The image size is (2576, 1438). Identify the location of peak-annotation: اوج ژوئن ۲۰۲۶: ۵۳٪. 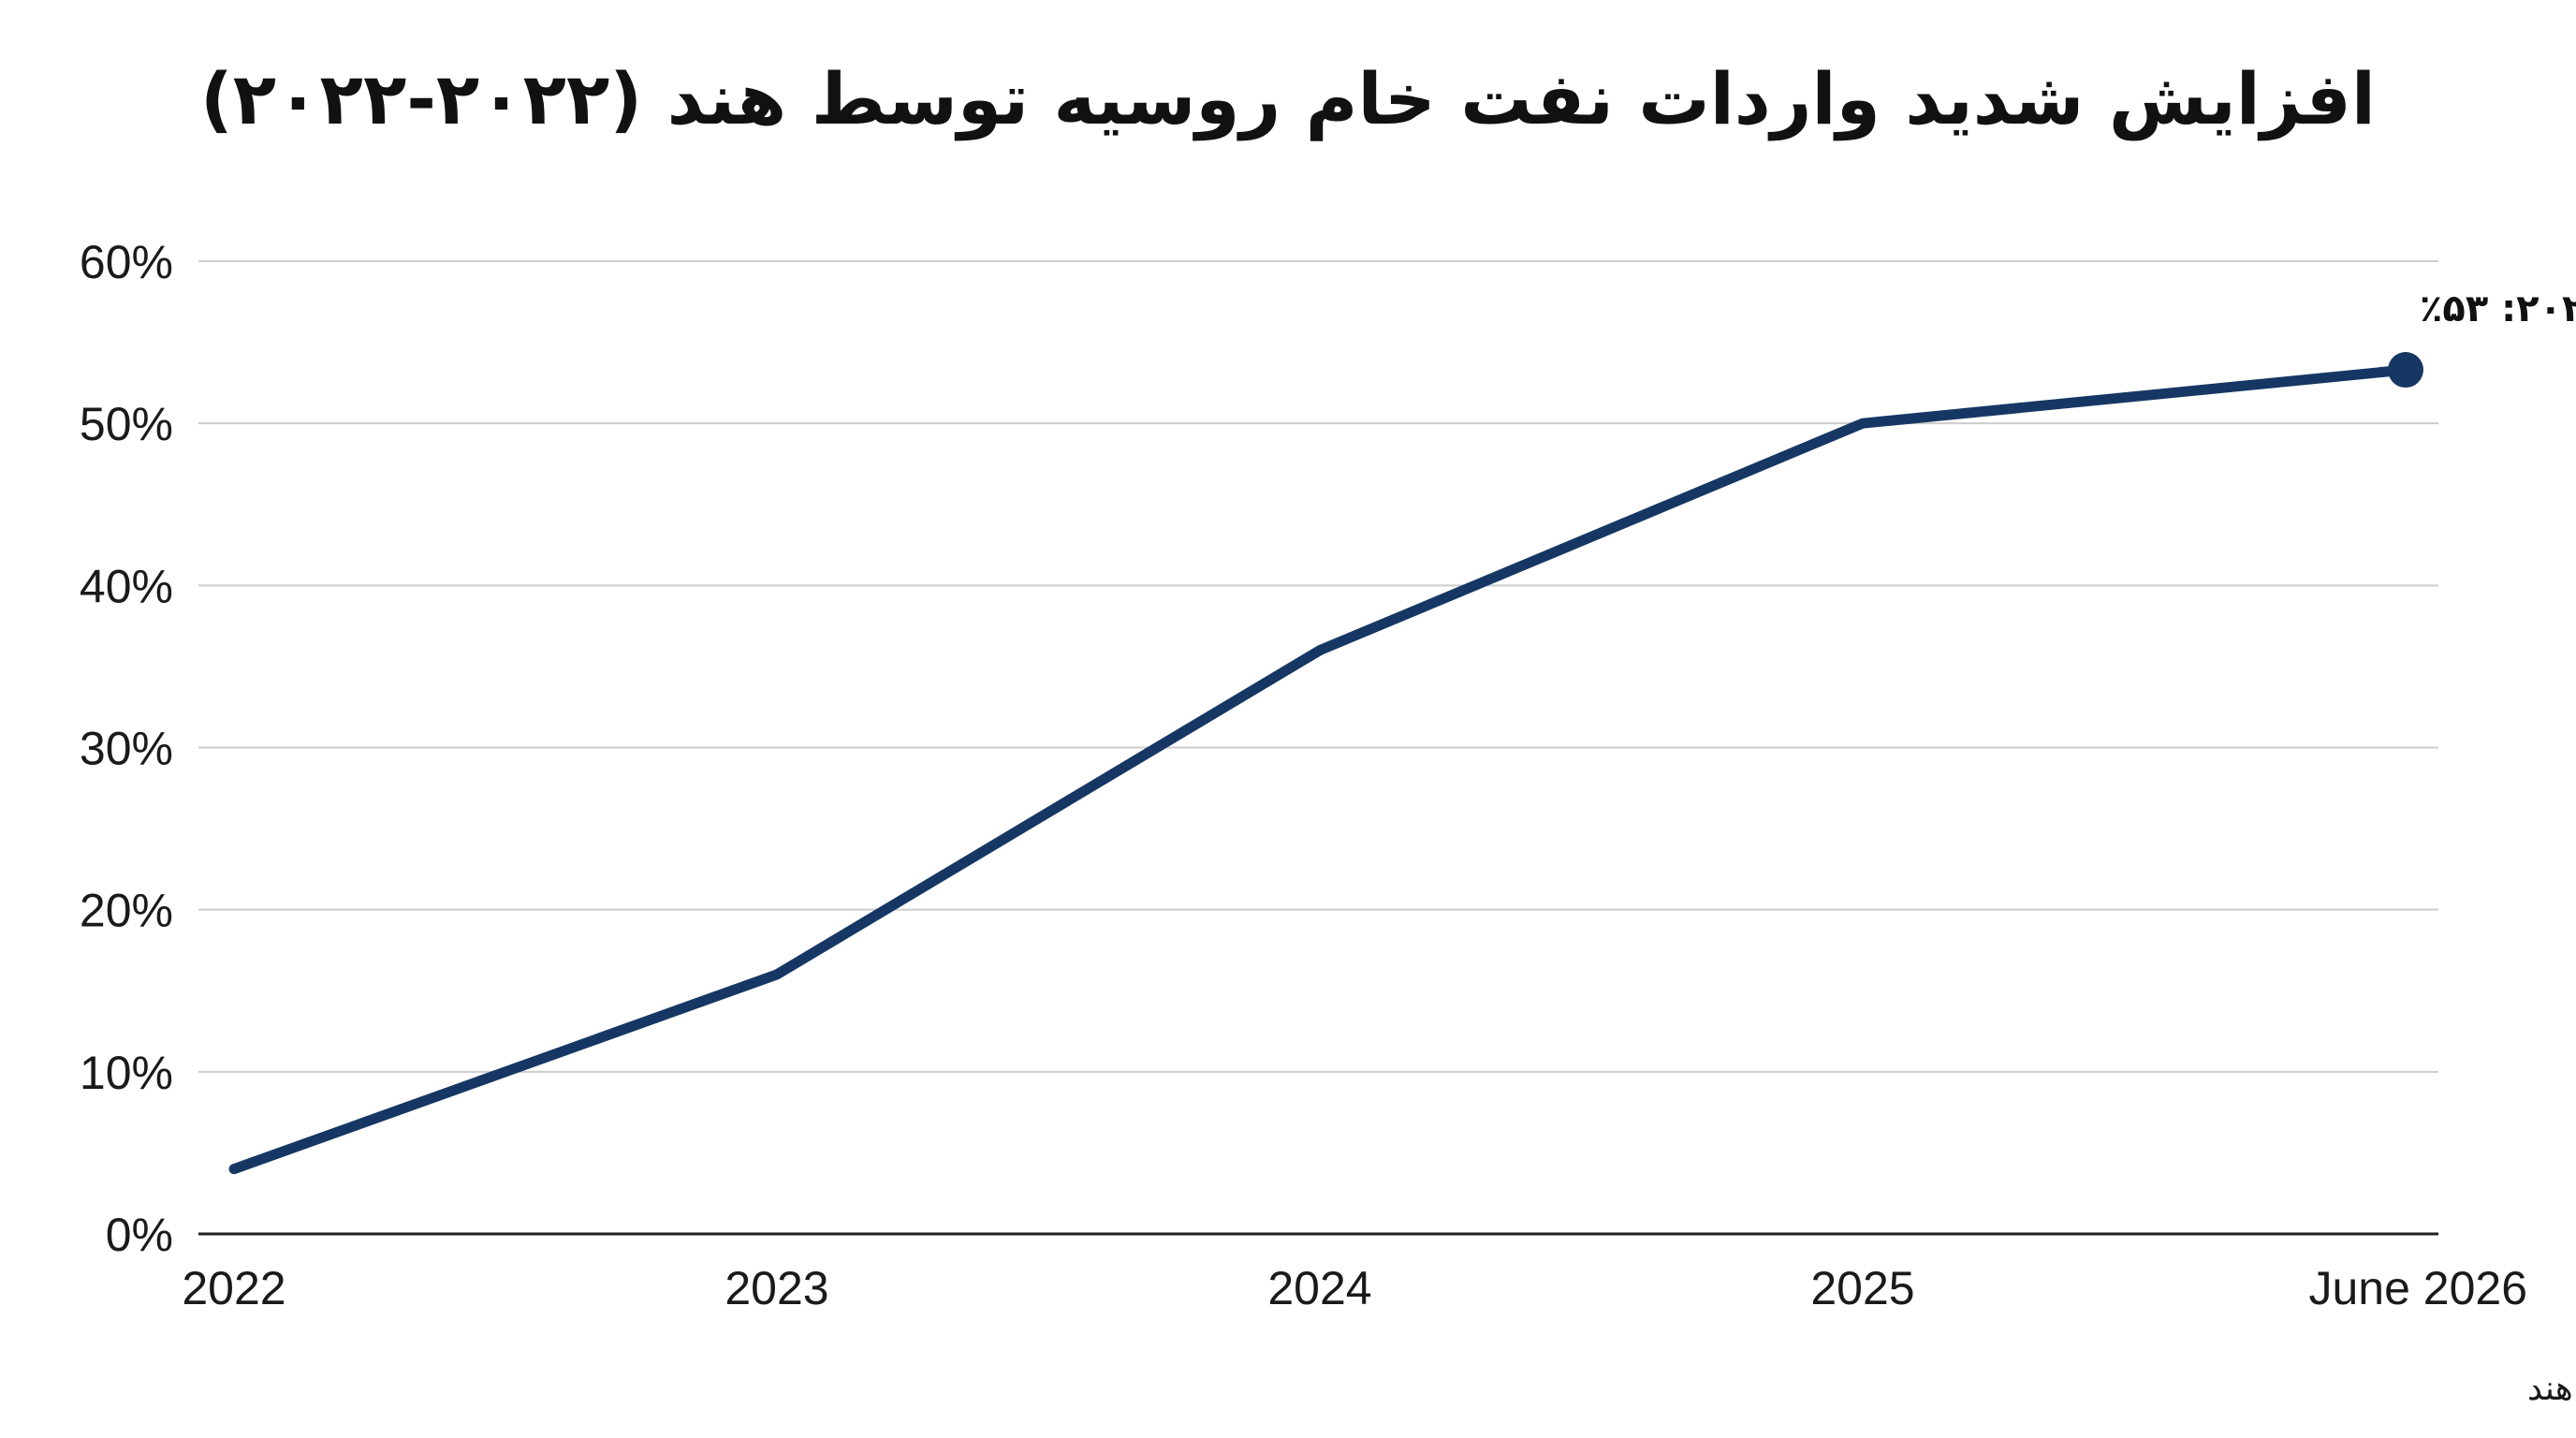
(2498, 308).